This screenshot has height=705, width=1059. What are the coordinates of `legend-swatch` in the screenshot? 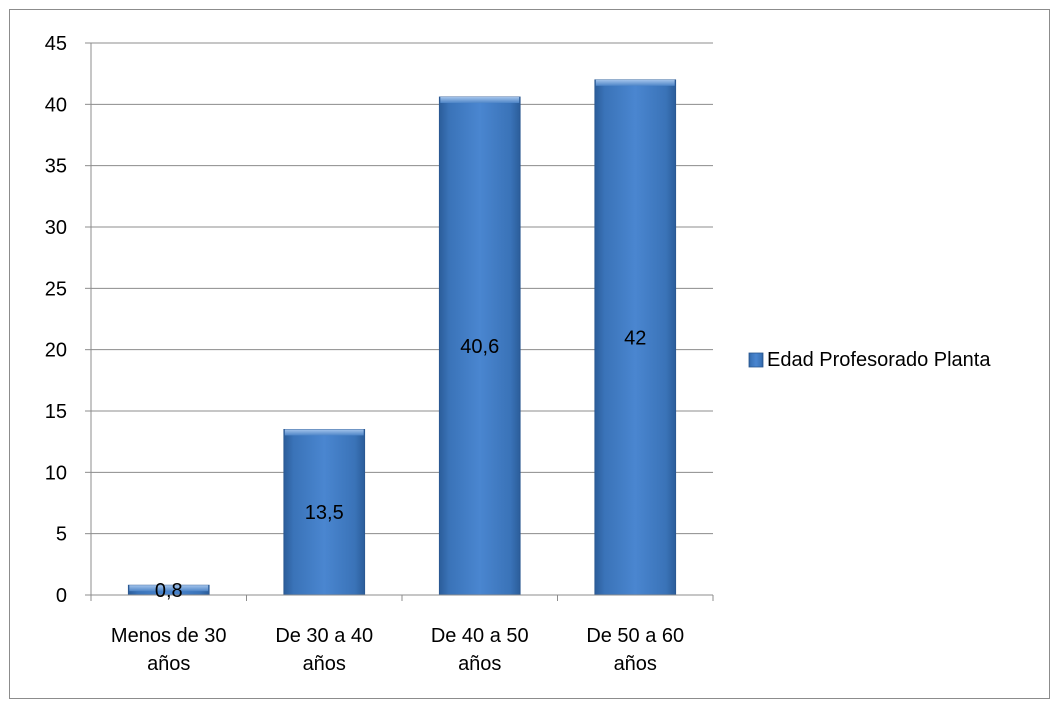 It's located at (756, 360).